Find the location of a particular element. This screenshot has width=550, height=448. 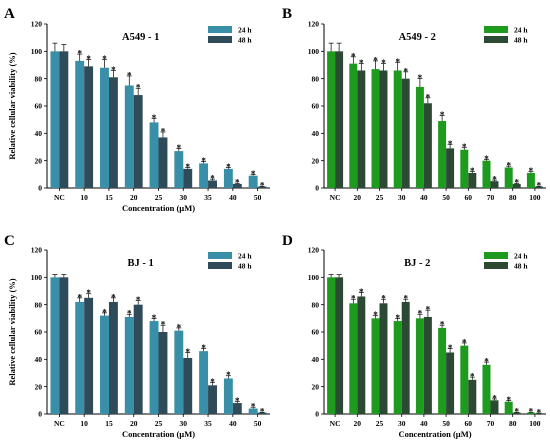

x-tick-label: NC is located at coordinates (59, 423).